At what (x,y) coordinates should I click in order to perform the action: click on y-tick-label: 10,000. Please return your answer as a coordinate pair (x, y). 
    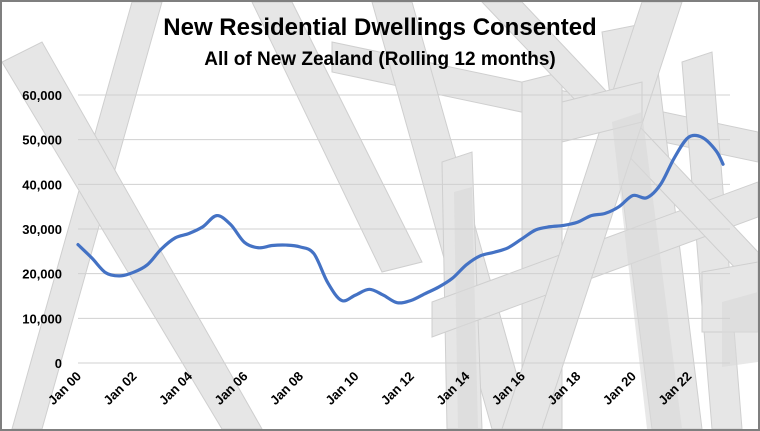
    Looking at the image, I should click on (42, 318).